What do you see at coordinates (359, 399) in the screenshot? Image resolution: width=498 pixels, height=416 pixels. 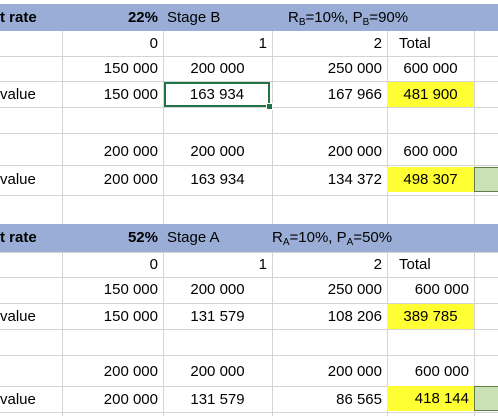 I see `pv-cell: 86 565` at bounding box center [359, 399].